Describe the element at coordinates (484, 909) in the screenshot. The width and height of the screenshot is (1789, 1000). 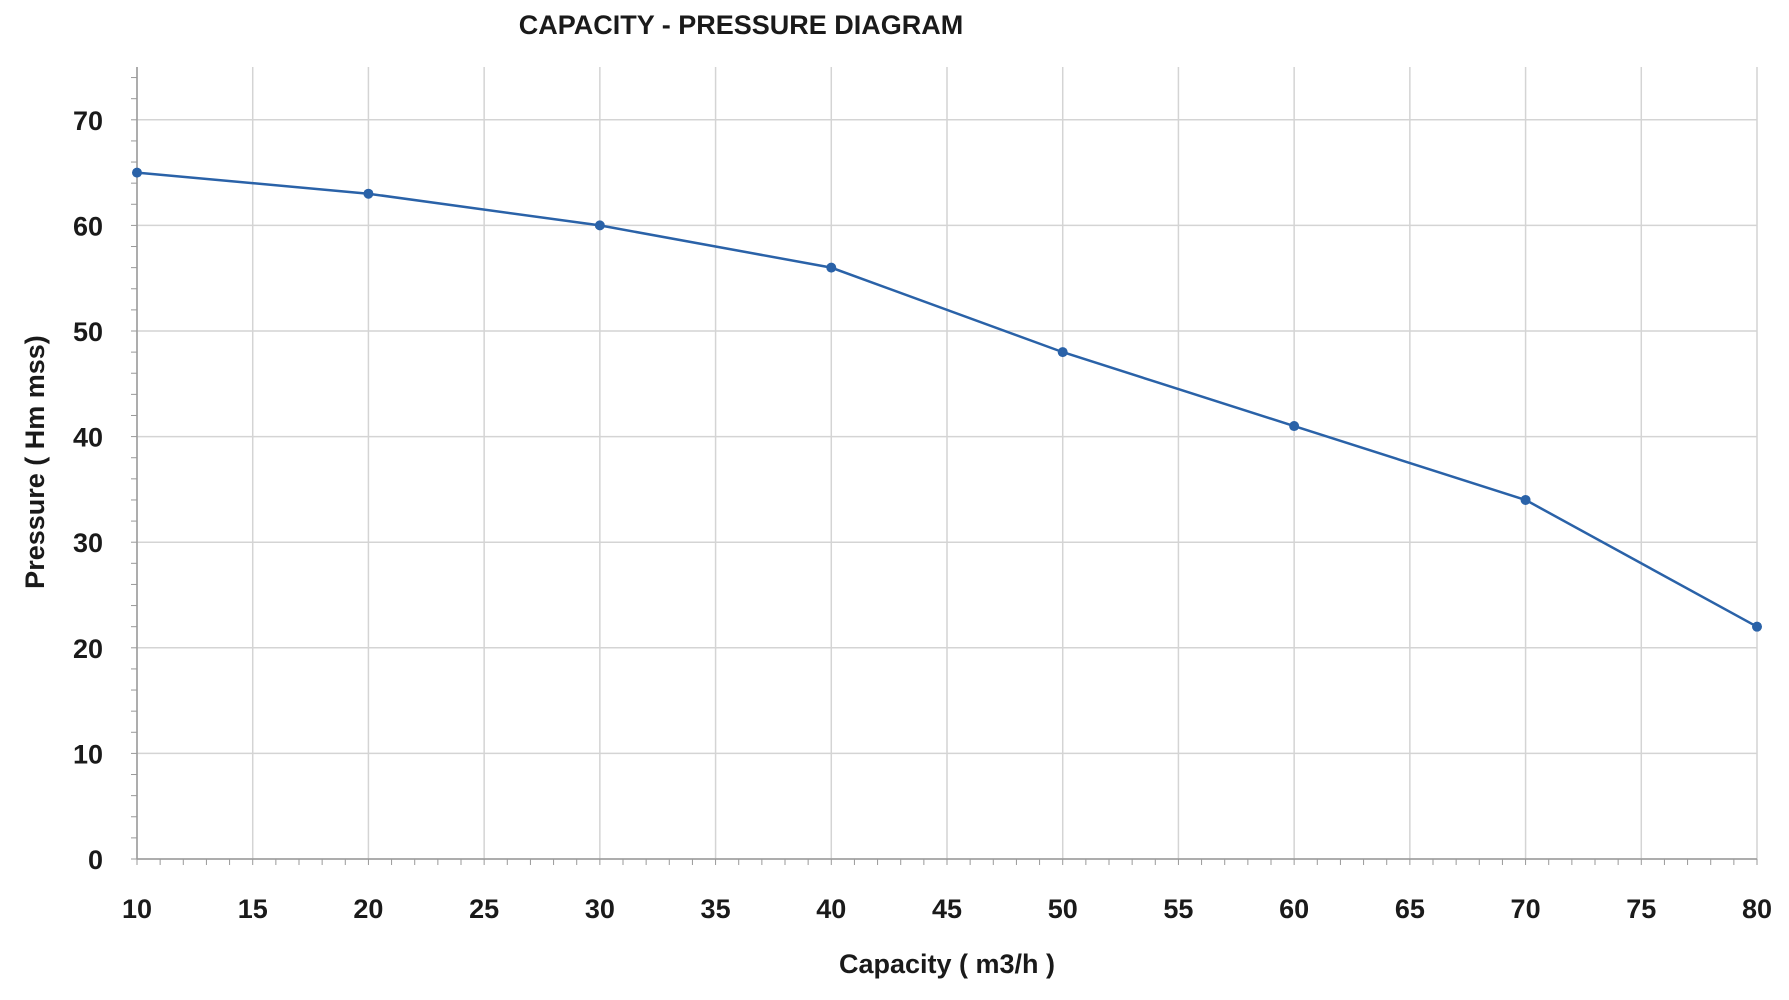
I see `x-tick-label: 25` at that location.